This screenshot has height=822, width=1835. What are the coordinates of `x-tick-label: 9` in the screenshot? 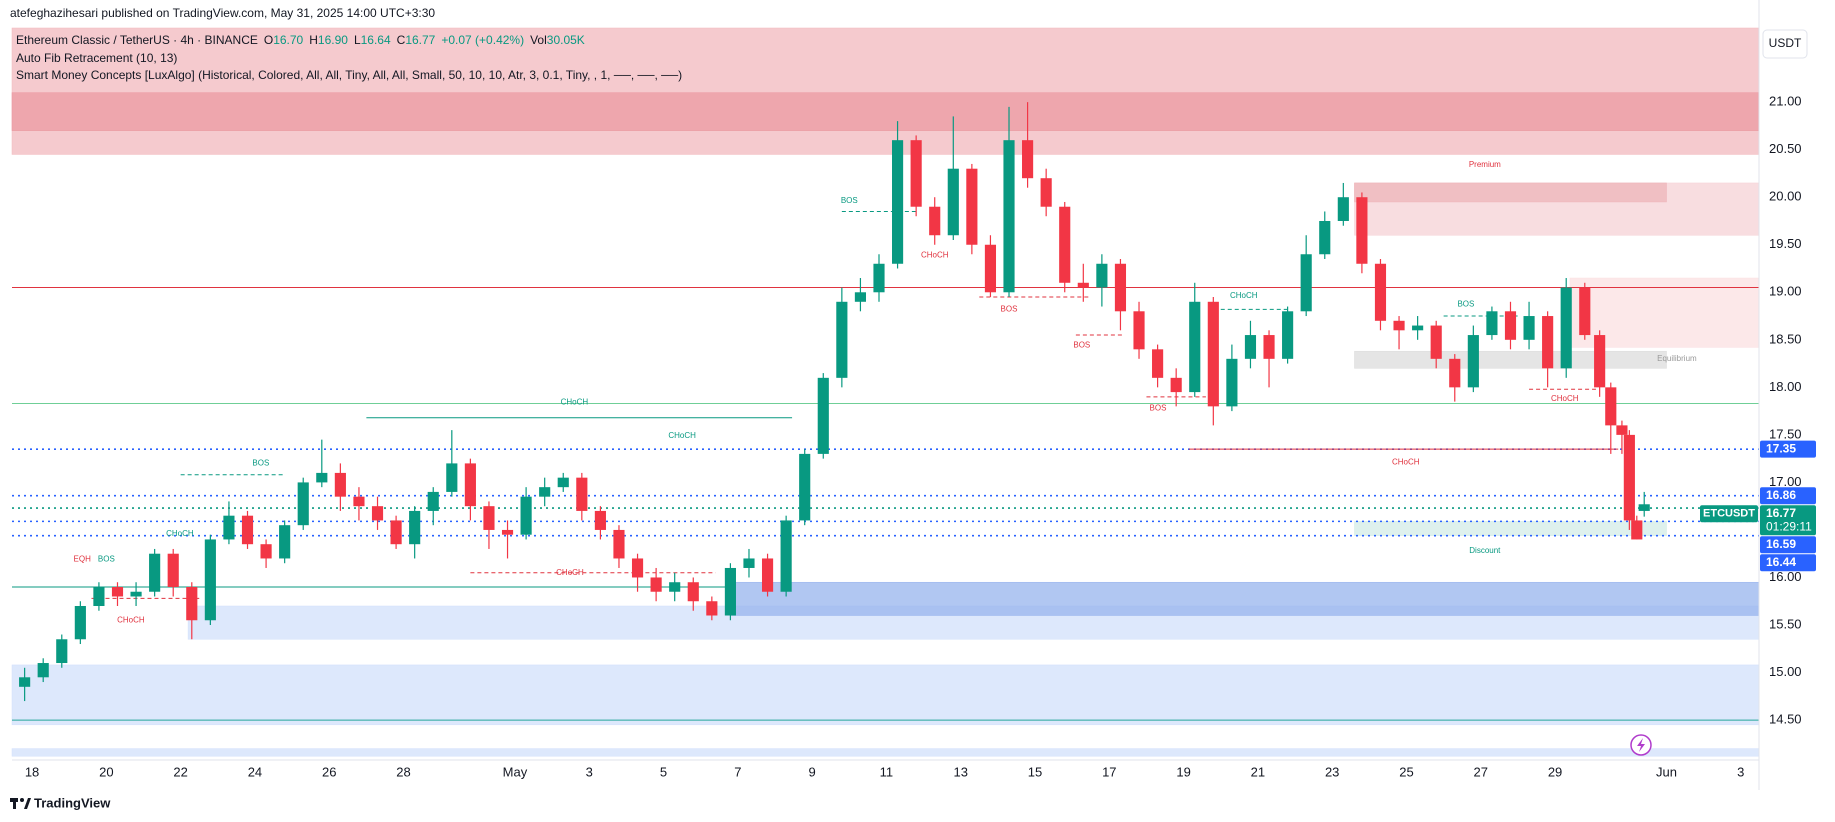 It's located at (812, 771).